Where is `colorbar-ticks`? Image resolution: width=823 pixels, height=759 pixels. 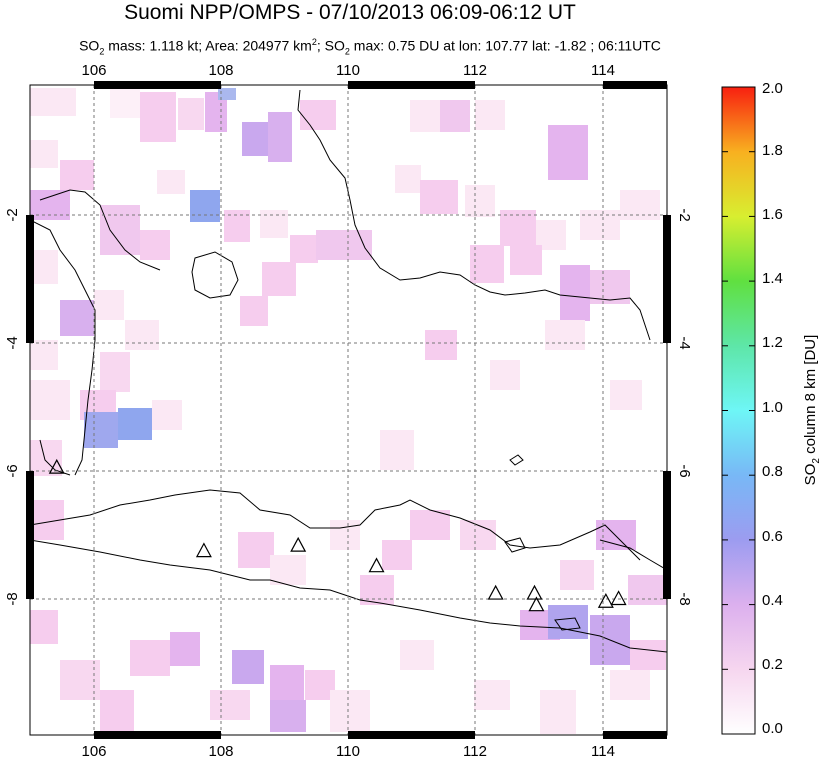
colorbar-ticks is located at coordinates (738, 410).